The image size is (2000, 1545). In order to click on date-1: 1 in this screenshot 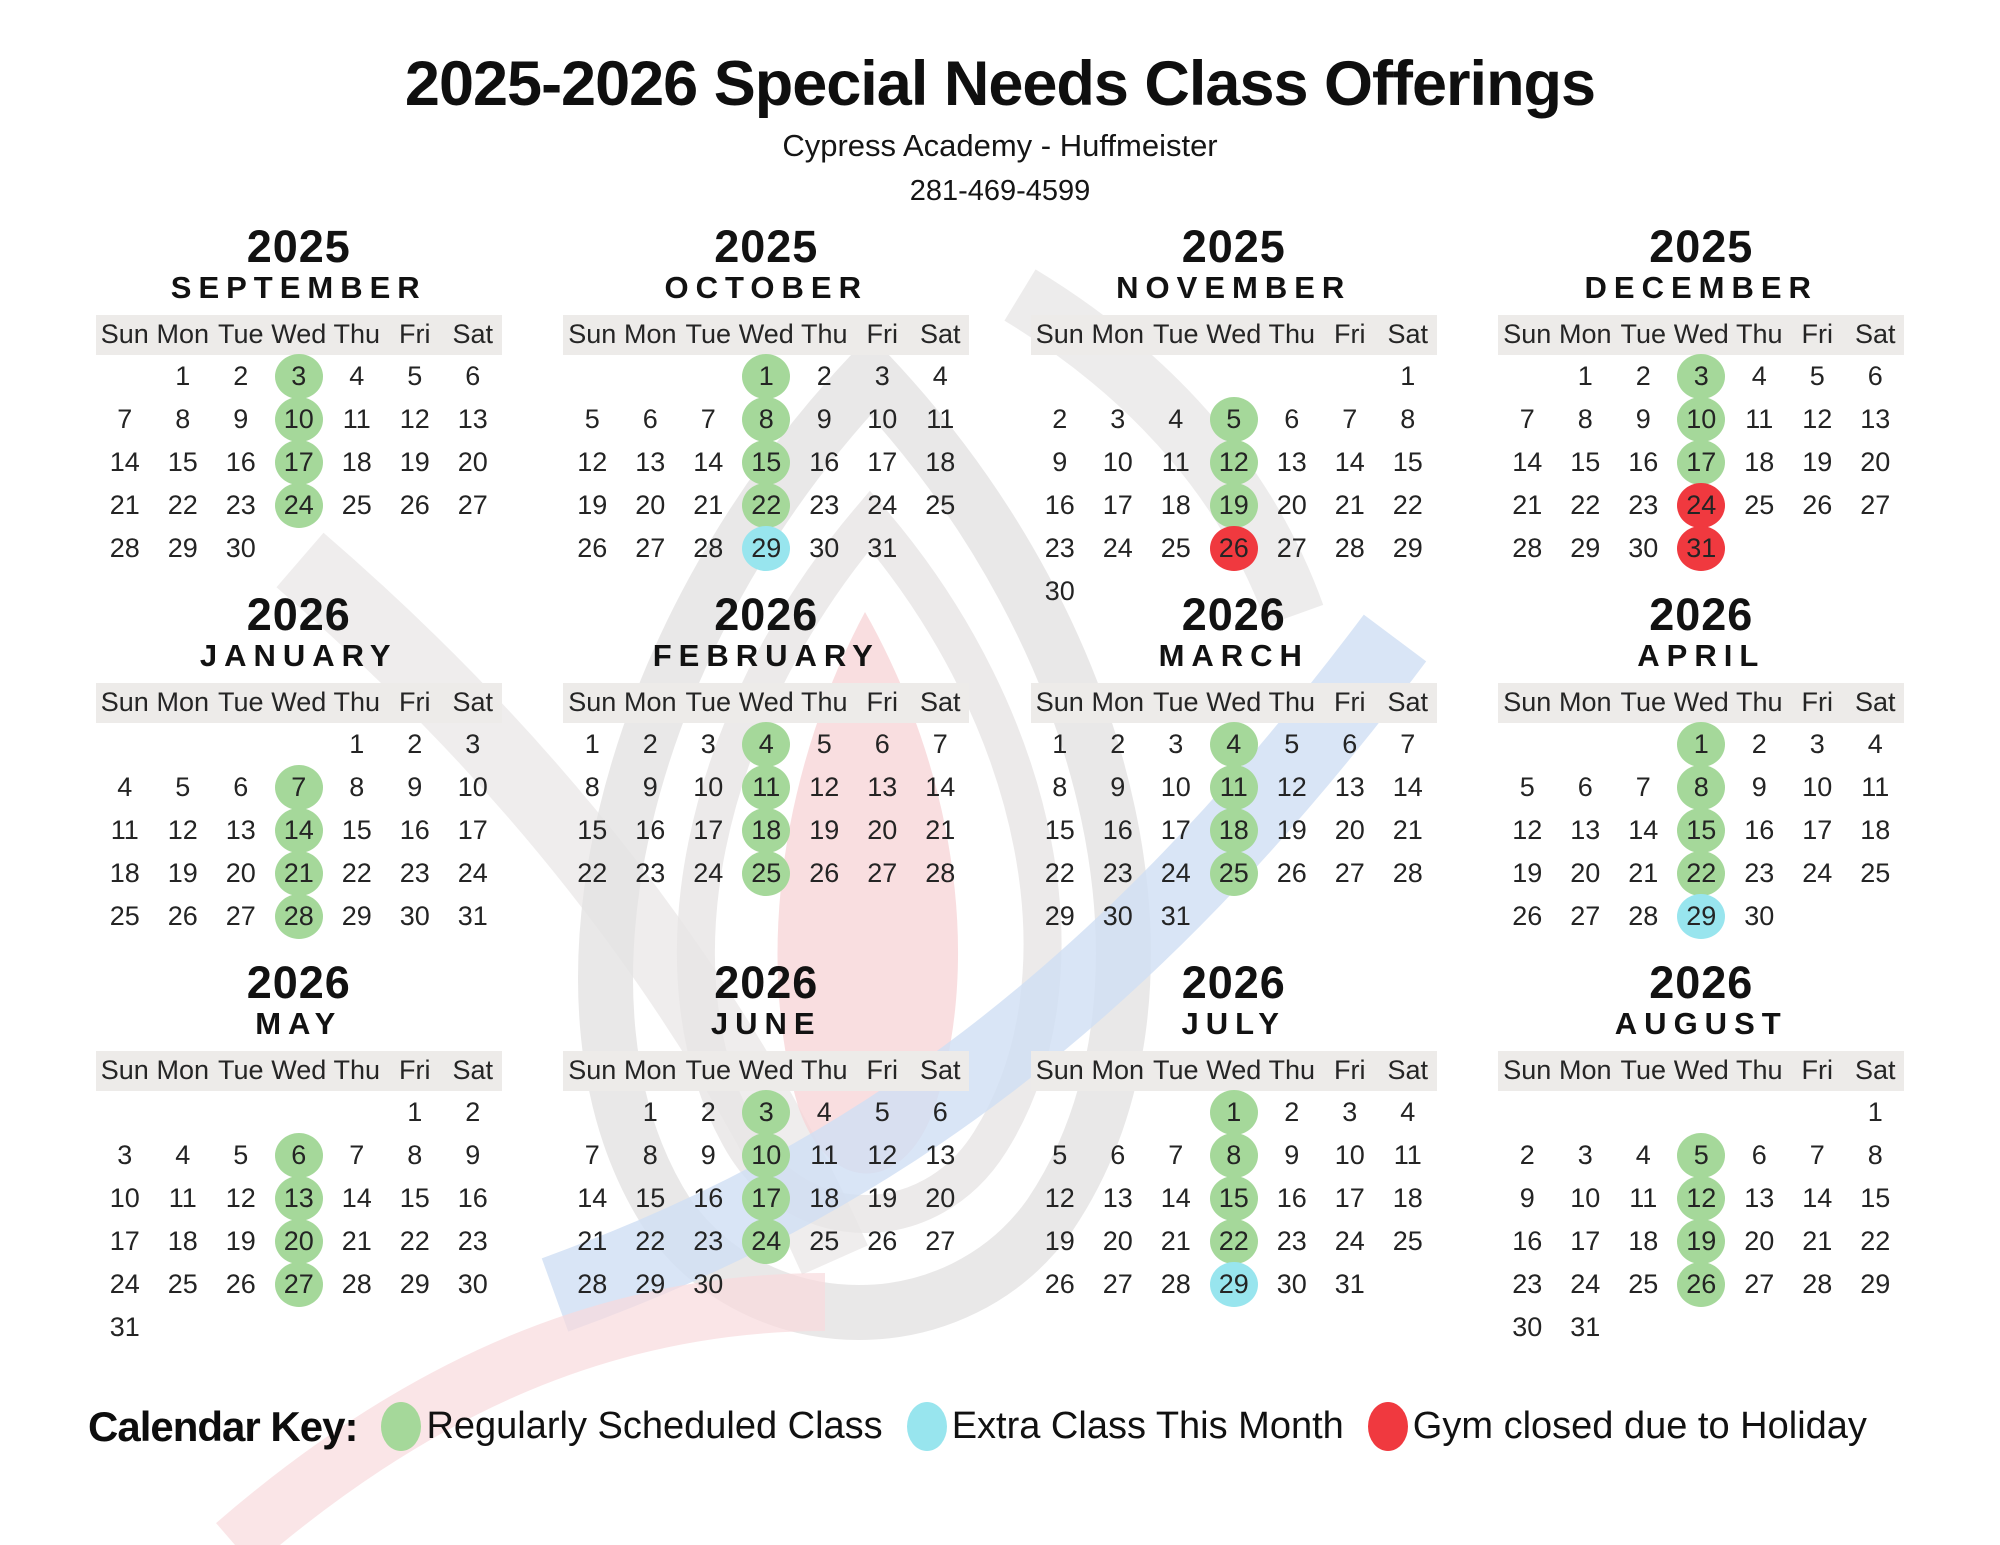, I will do `click(415, 1111)`.